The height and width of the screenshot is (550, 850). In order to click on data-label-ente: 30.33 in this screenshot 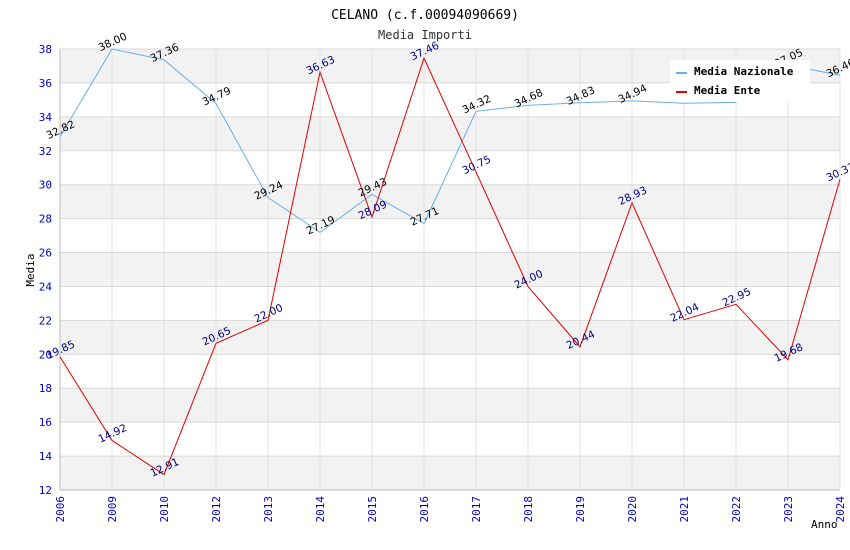, I will do `click(837, 173)`.